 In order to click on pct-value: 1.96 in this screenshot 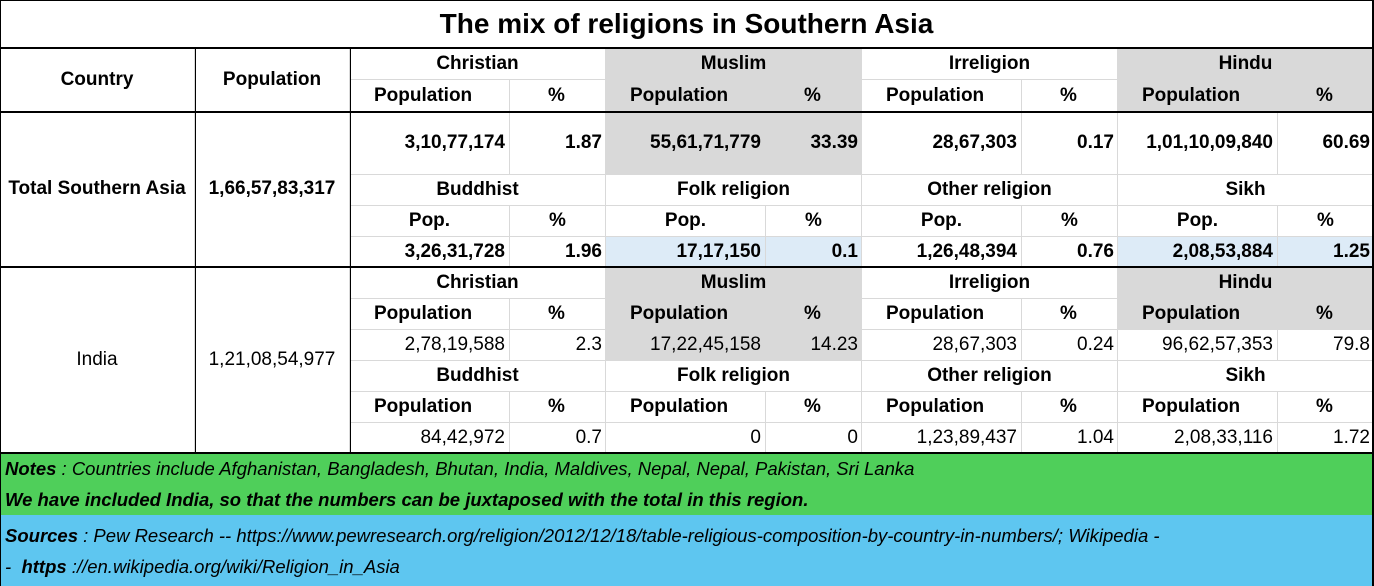, I will do `click(558, 252)`.